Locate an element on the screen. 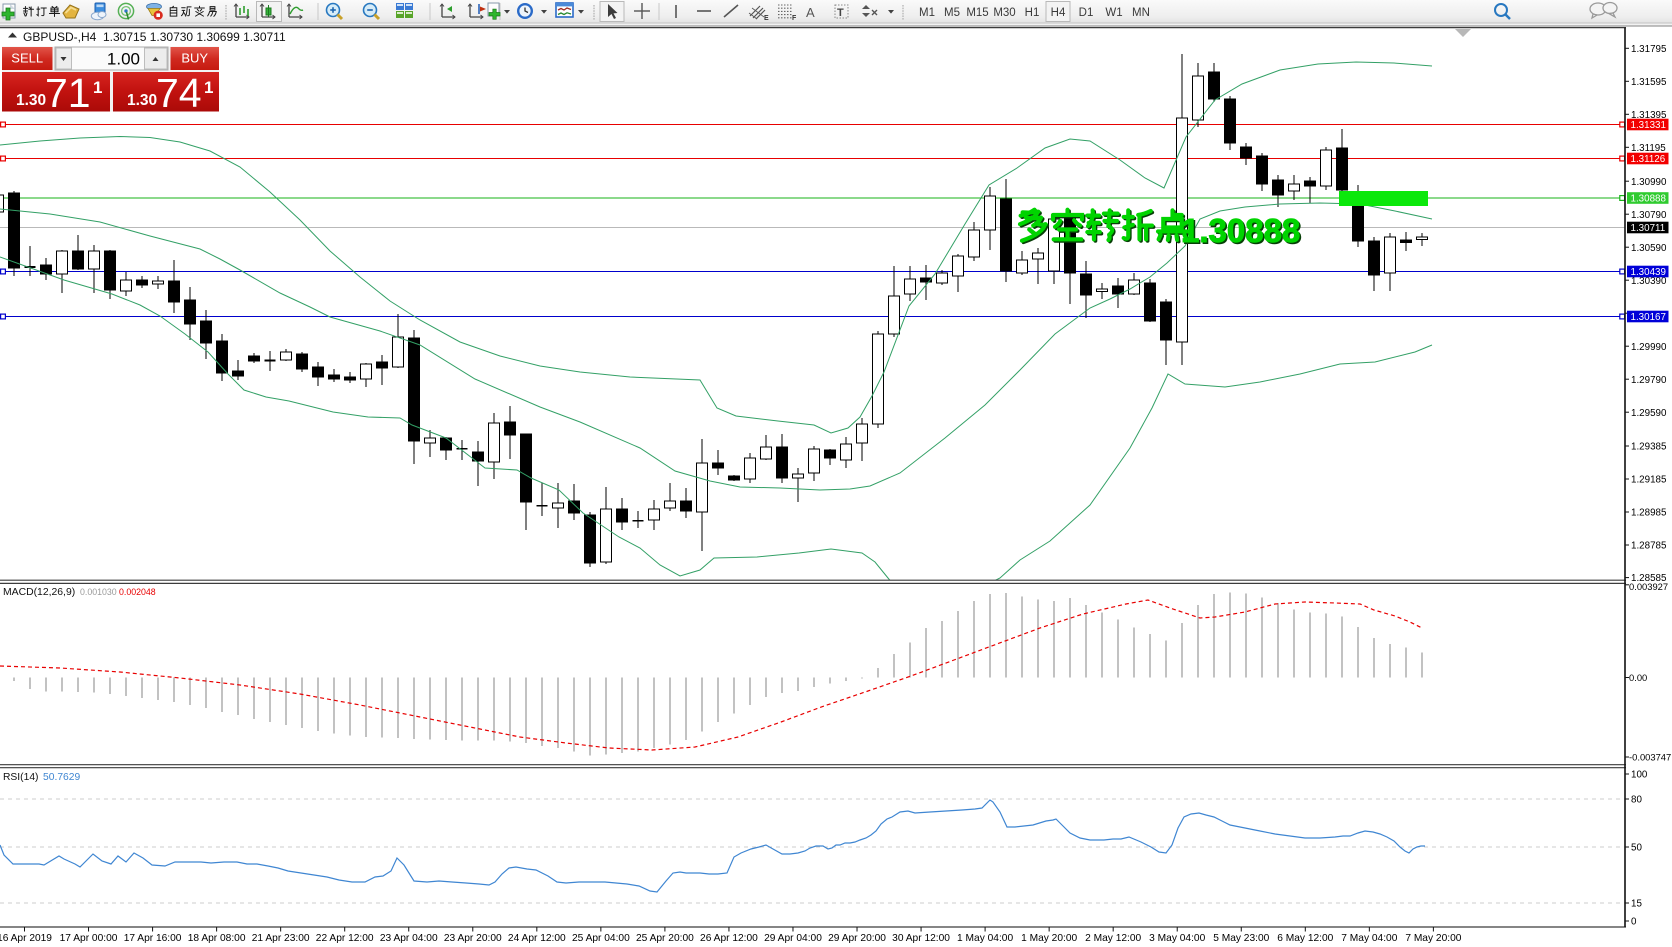 This screenshot has width=1672, height=947. svg-text: 25 Apr 04:00 is located at coordinates (601, 938).